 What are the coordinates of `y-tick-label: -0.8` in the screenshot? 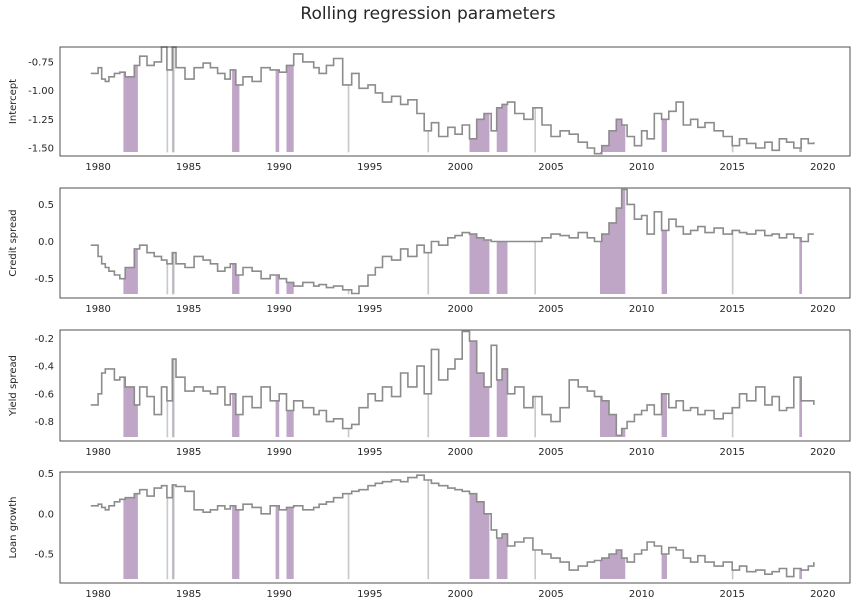 It's located at (44, 422).